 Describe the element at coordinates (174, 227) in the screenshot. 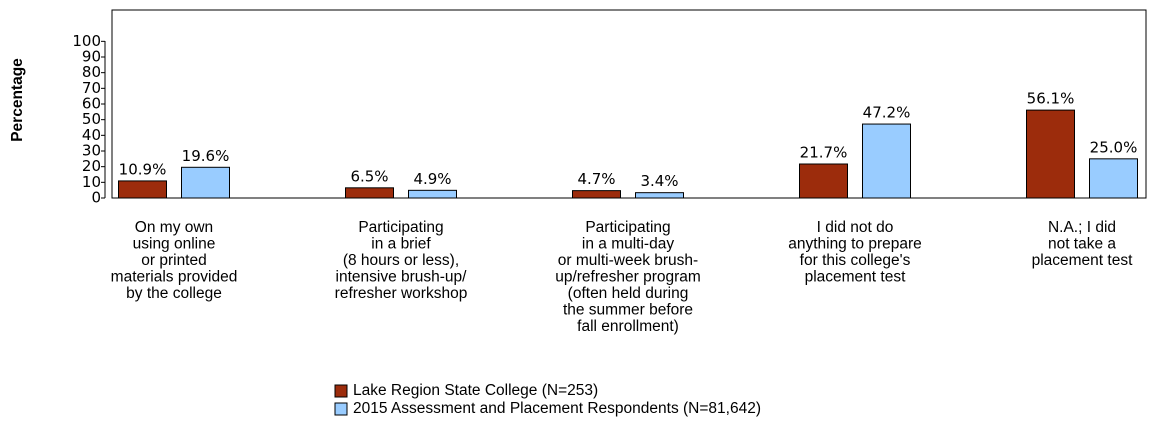

I see `x-tick-label: On my own` at that location.